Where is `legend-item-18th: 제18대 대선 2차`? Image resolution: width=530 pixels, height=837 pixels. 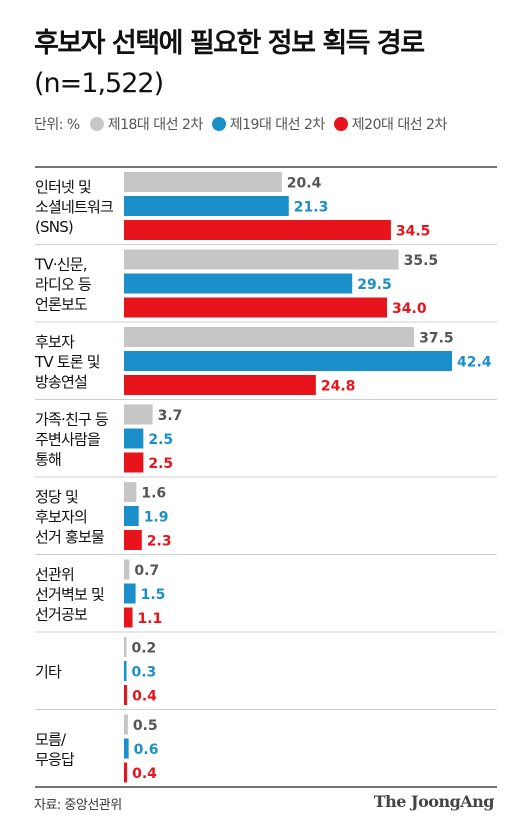
legend-item-18th: 제18대 대선 2차 is located at coordinates (146, 124).